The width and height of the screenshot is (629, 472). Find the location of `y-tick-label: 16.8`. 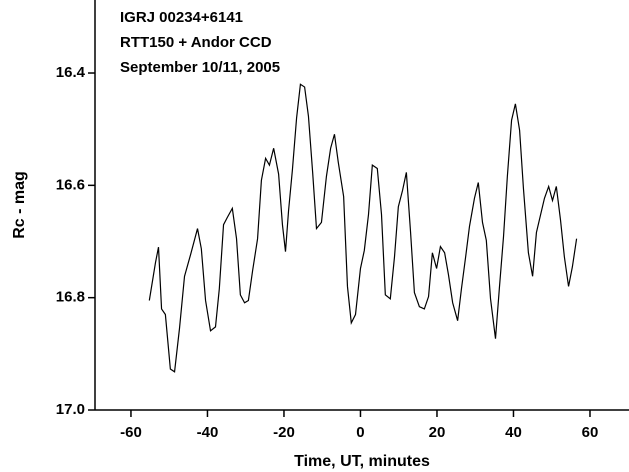

y-tick-label: 16.8 is located at coordinates (70, 297).